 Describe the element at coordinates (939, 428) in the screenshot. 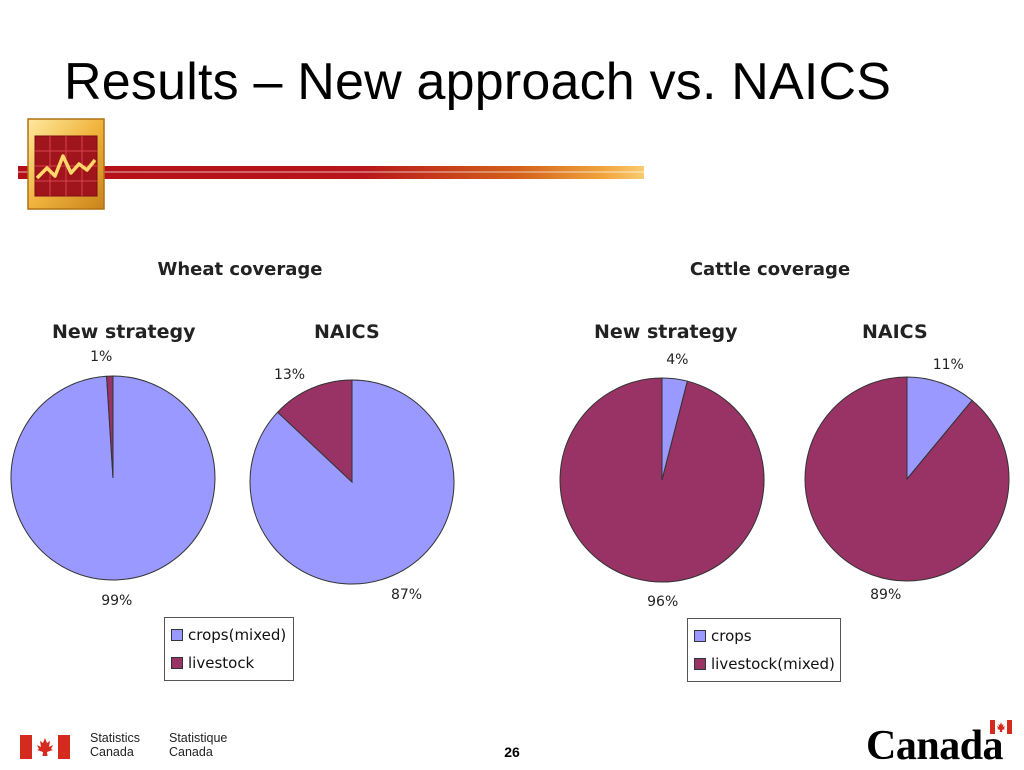

I see `pie-slice-crops` at that location.